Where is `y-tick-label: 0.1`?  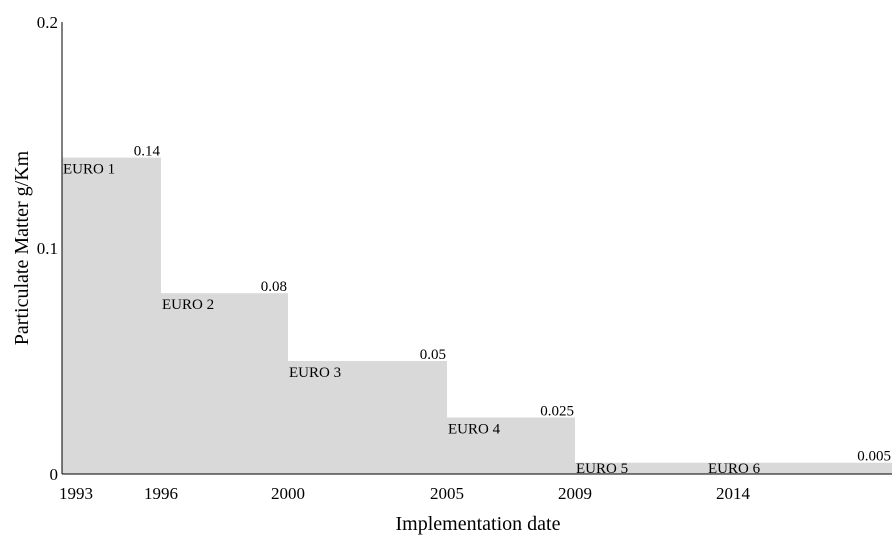 y-tick-label: 0.1 is located at coordinates (47, 248).